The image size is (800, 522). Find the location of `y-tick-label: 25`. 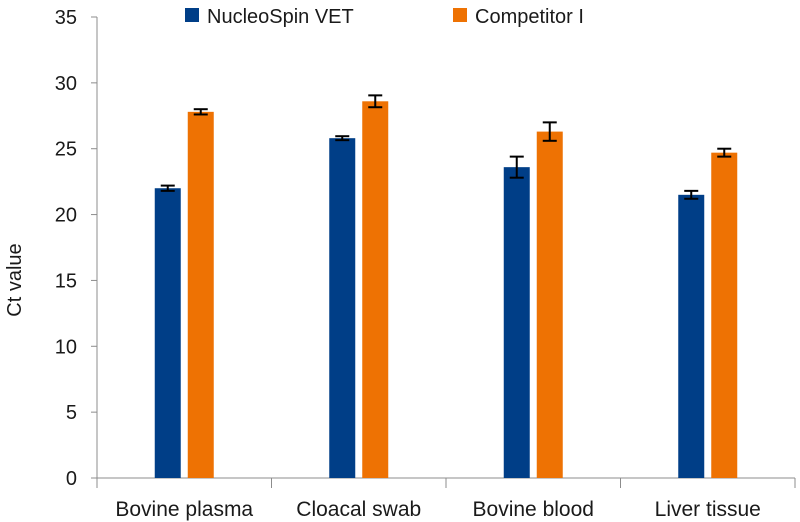

y-tick-label: 25 is located at coordinates (66, 150).